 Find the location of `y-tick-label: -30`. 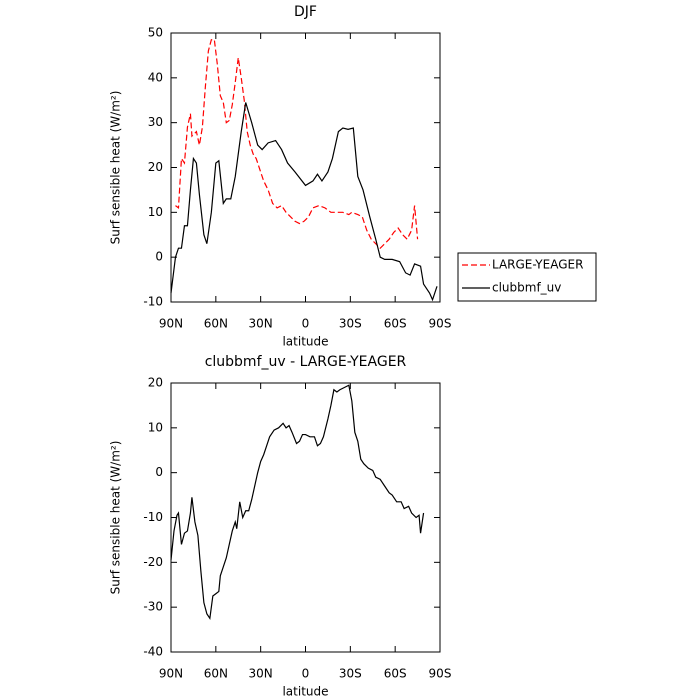

y-tick-label: -30 is located at coordinates (153, 607).